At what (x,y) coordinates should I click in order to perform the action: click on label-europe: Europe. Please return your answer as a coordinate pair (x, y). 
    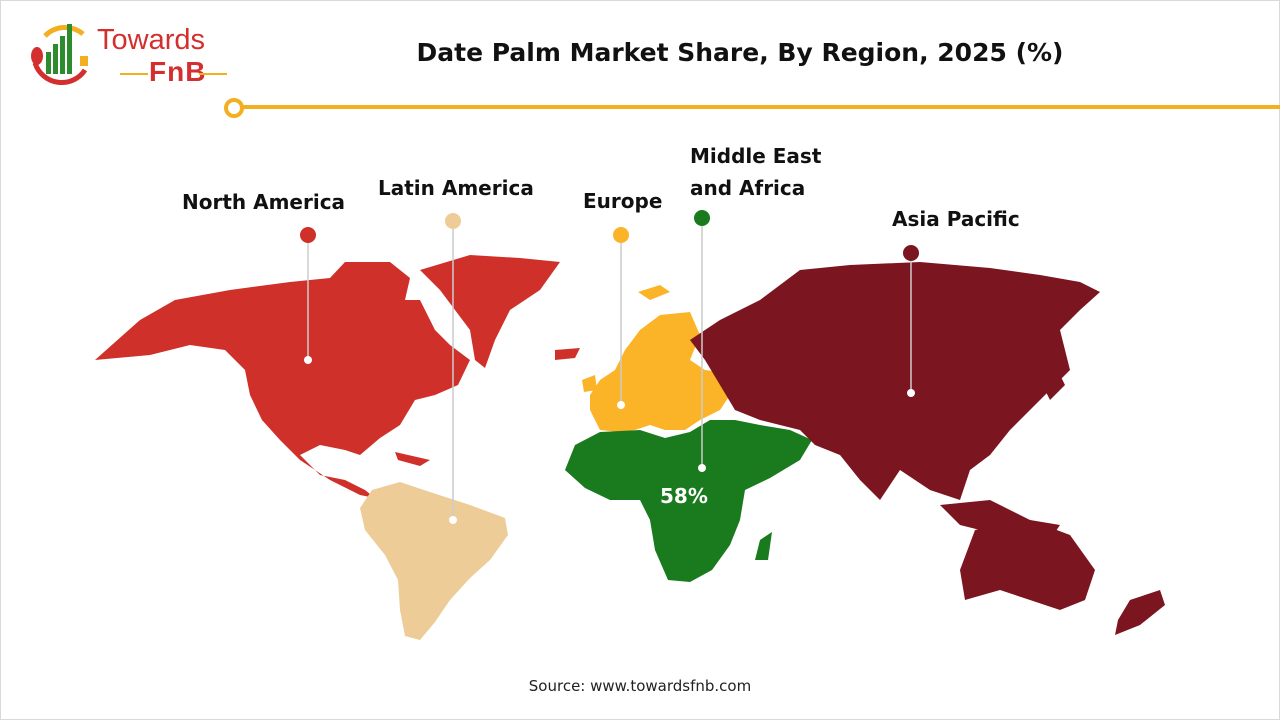
    Looking at the image, I should click on (623, 201).